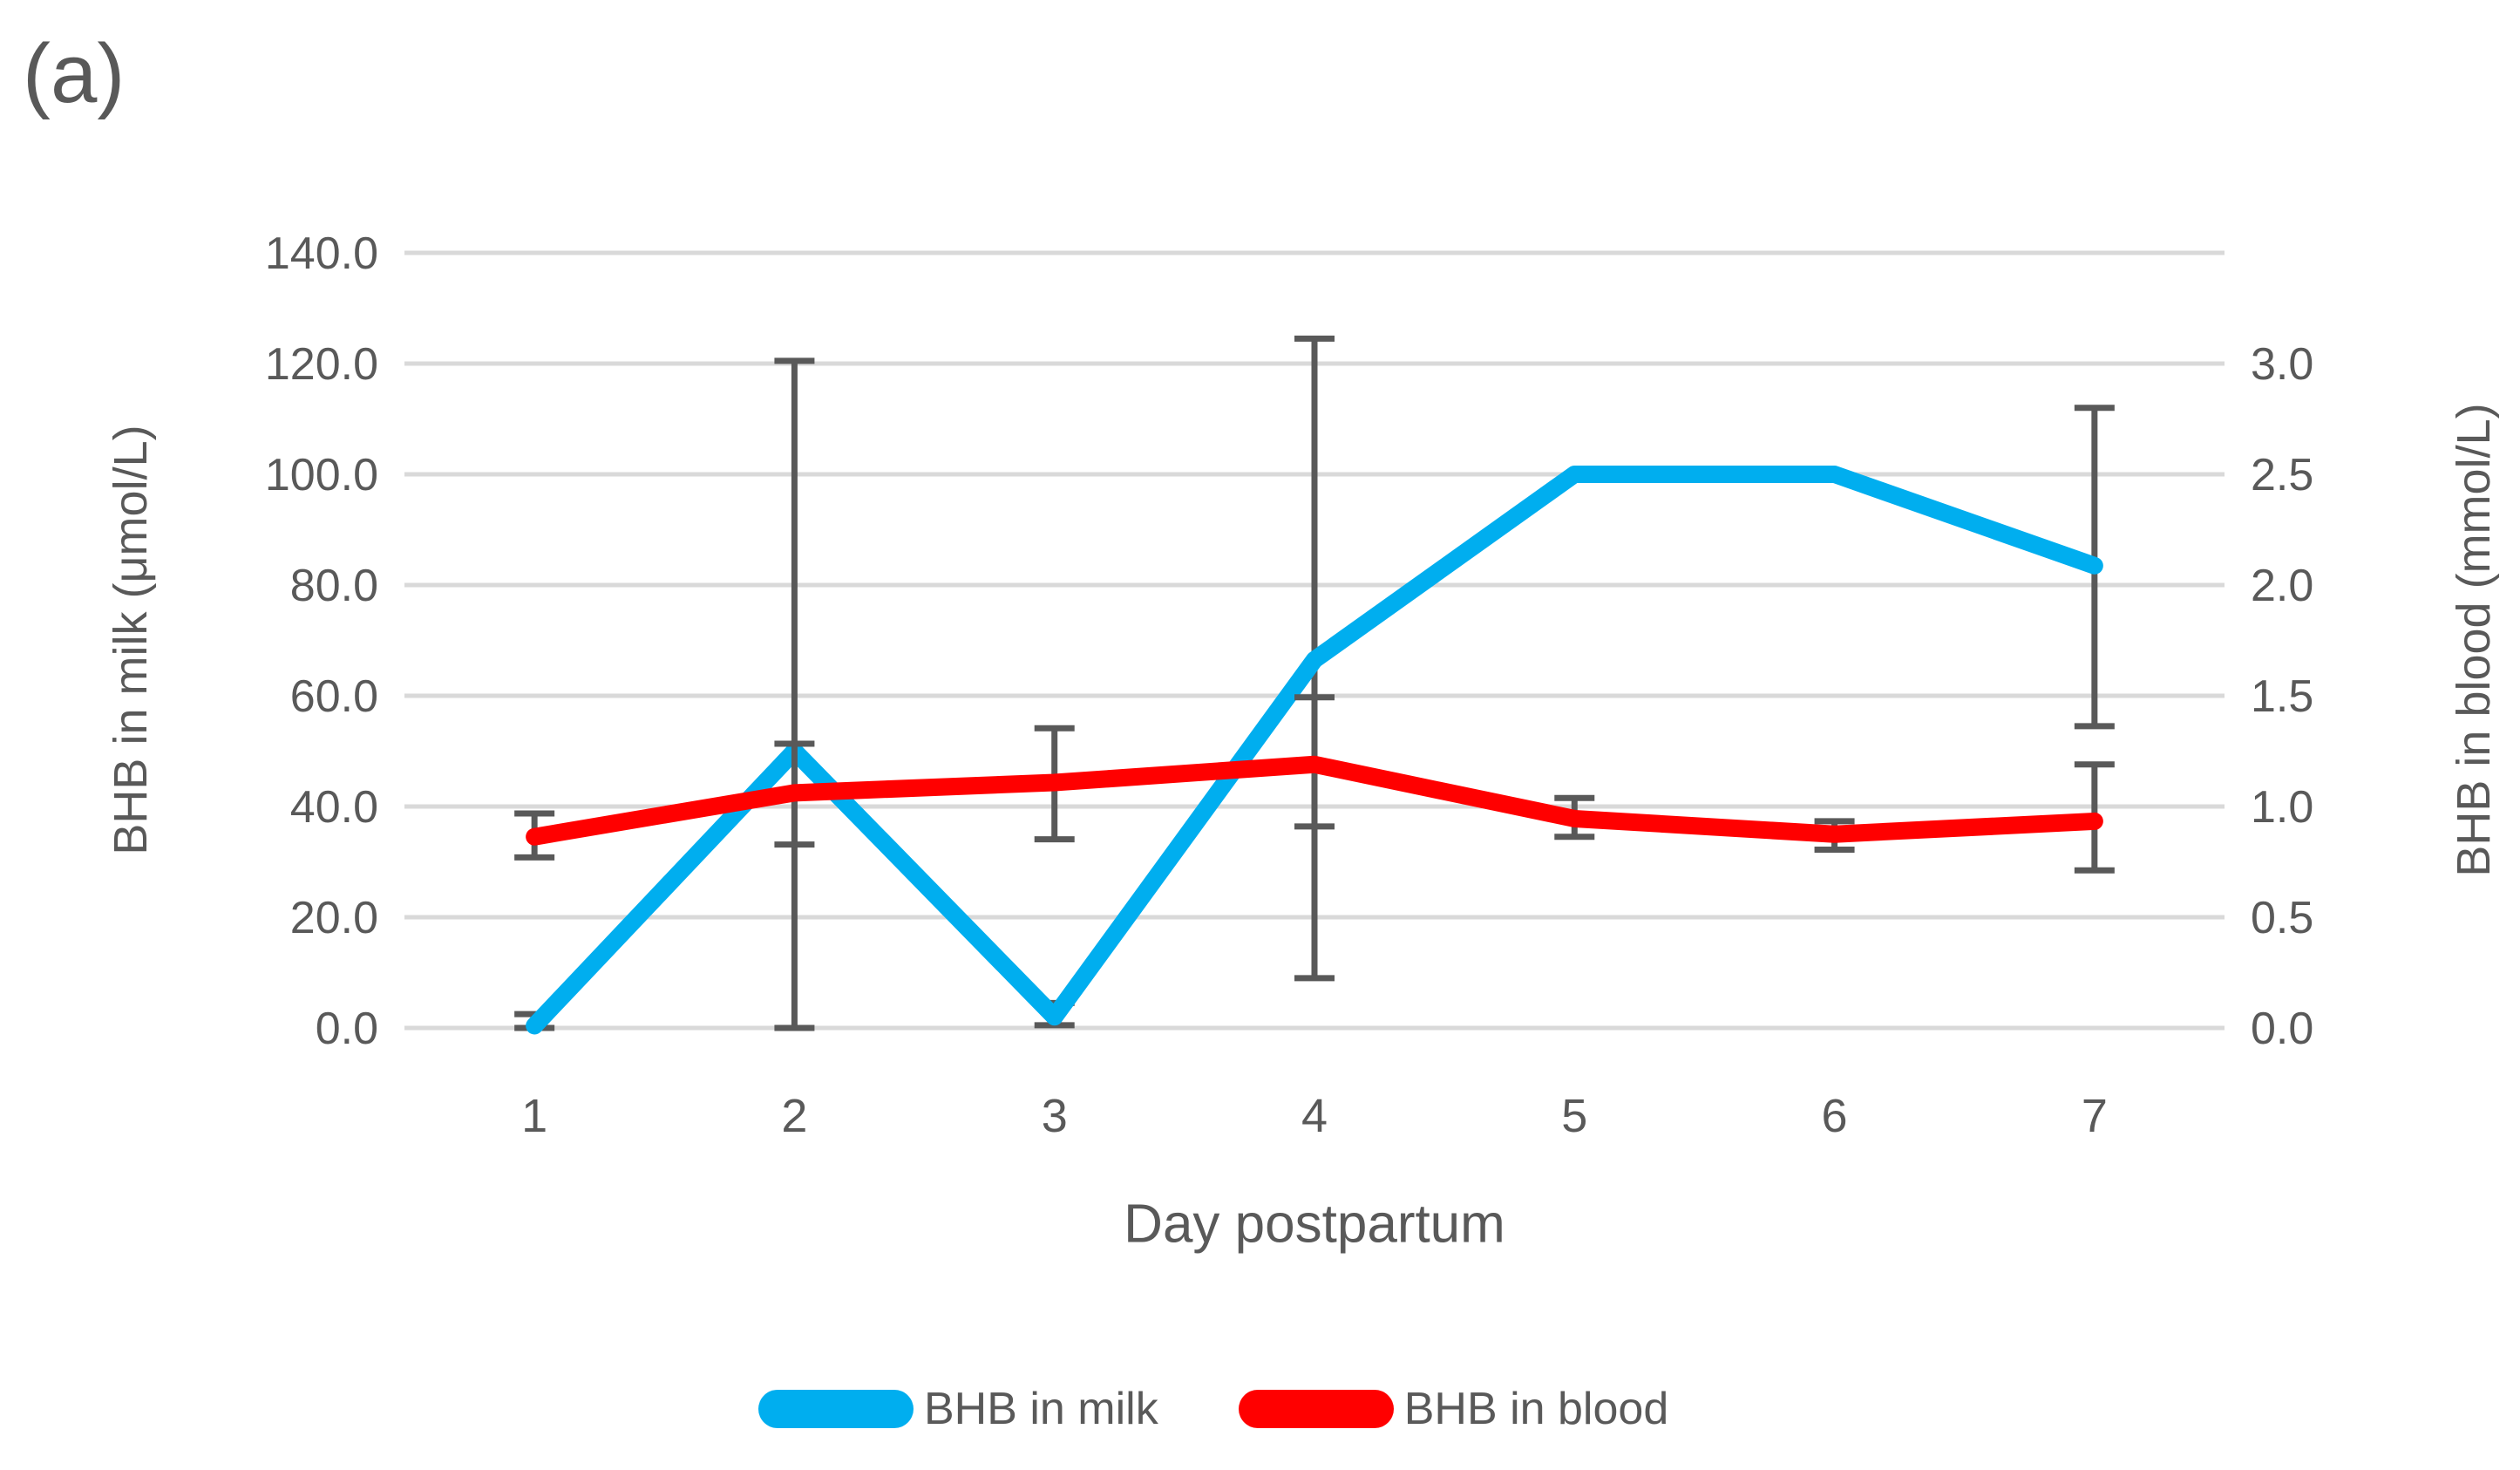 The height and width of the screenshot is (1470, 2520). What do you see at coordinates (2282, 807) in the screenshot?
I see `right-axis-tick-label: 1.0` at bounding box center [2282, 807].